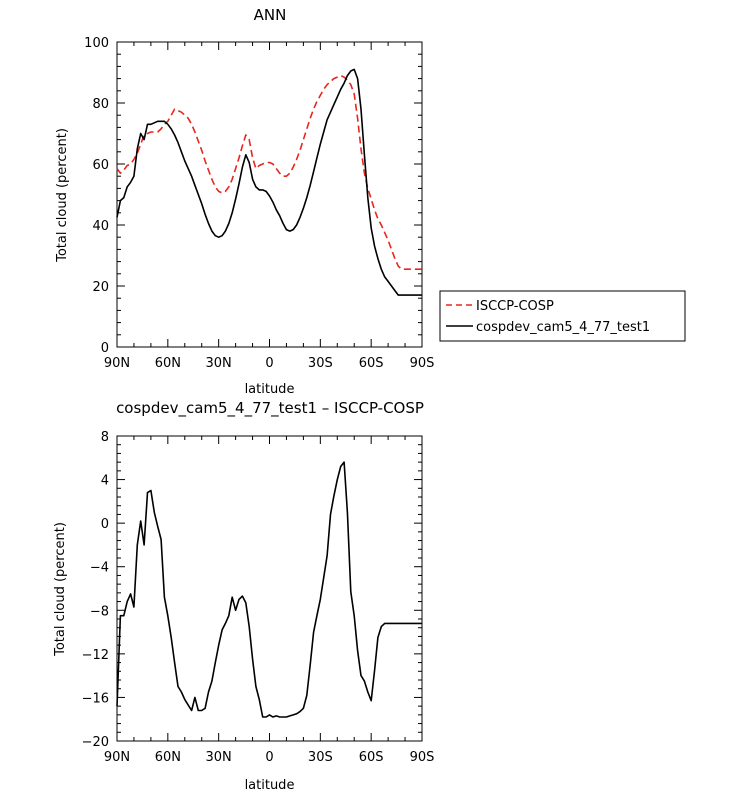 This screenshot has height=795, width=733. Describe the element at coordinates (563, 327) in the screenshot. I see `legend-label-model: cospdev_cam5_4_77_test1` at that location.